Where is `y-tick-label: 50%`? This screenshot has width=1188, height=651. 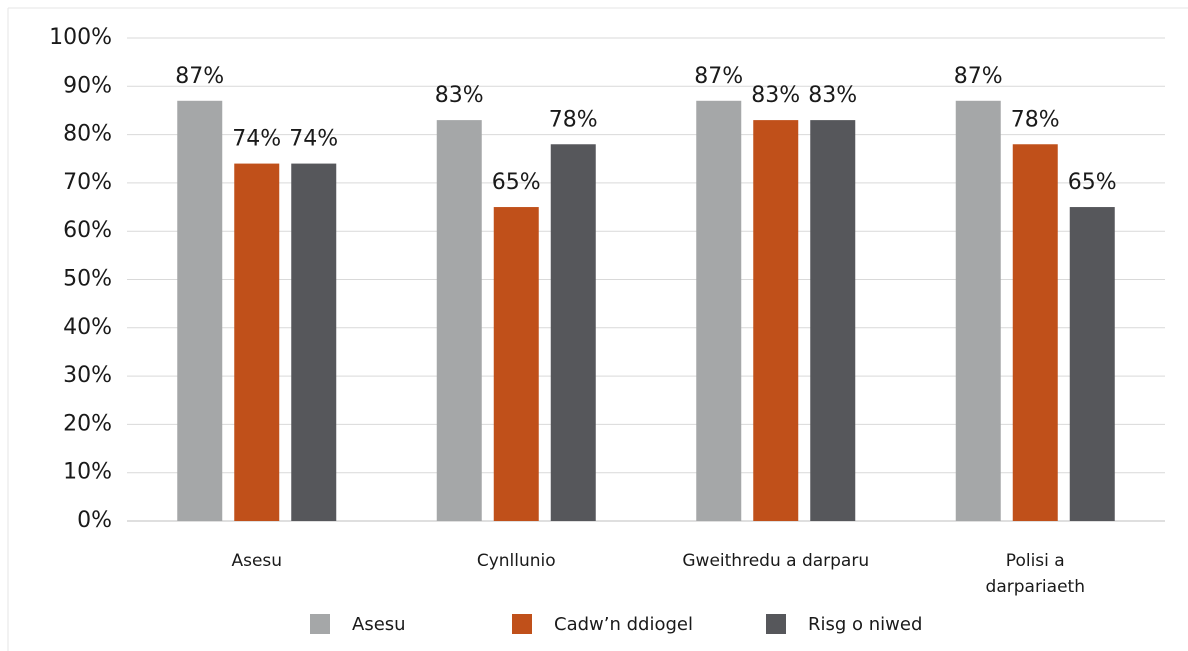
y-tick-label: 50% is located at coordinates (87, 279).